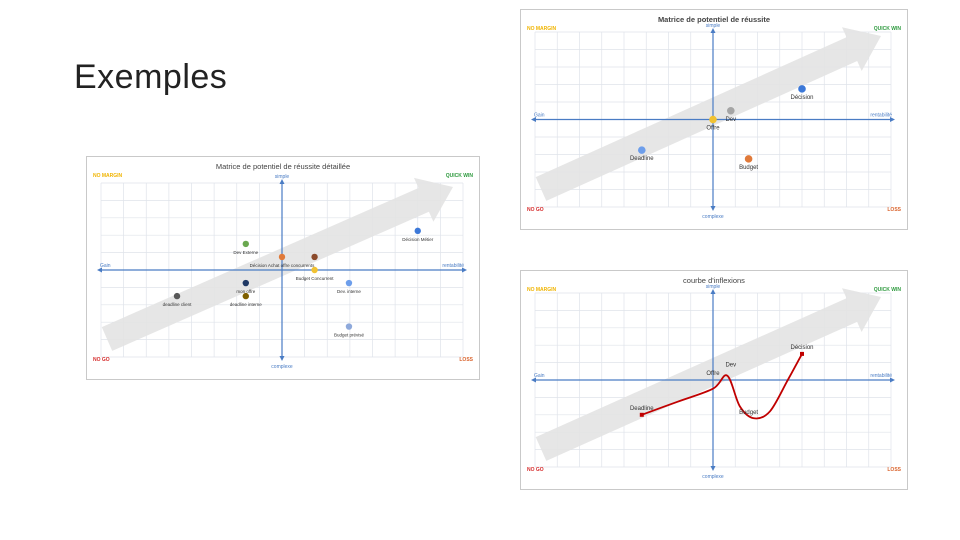 This screenshot has height=540, width=960. Describe the element at coordinates (713, 129) in the screenshot. I see `data-point-label: Offre` at that location.